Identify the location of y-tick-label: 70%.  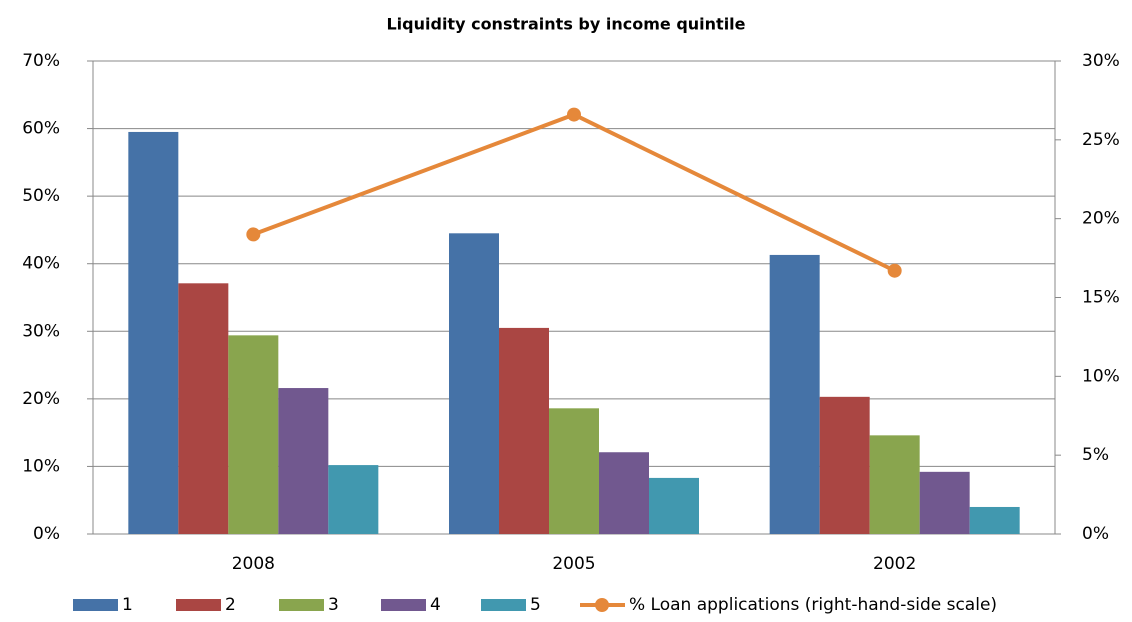
(41, 61).